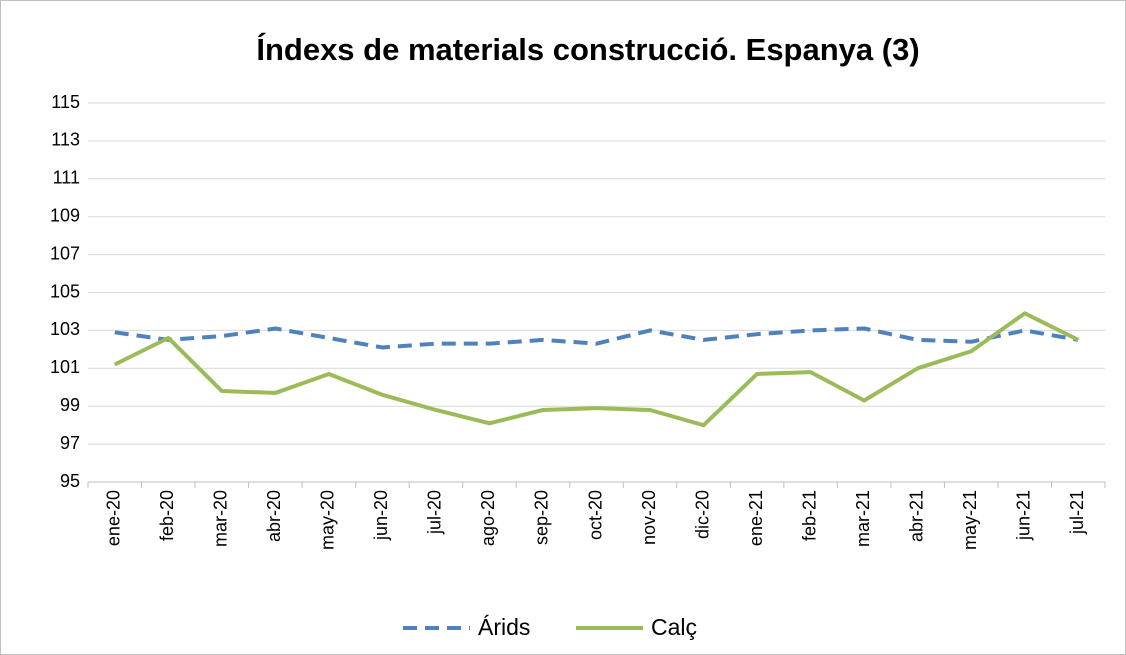  Describe the element at coordinates (65, 367) in the screenshot. I see `y-tick-label: 101` at that location.